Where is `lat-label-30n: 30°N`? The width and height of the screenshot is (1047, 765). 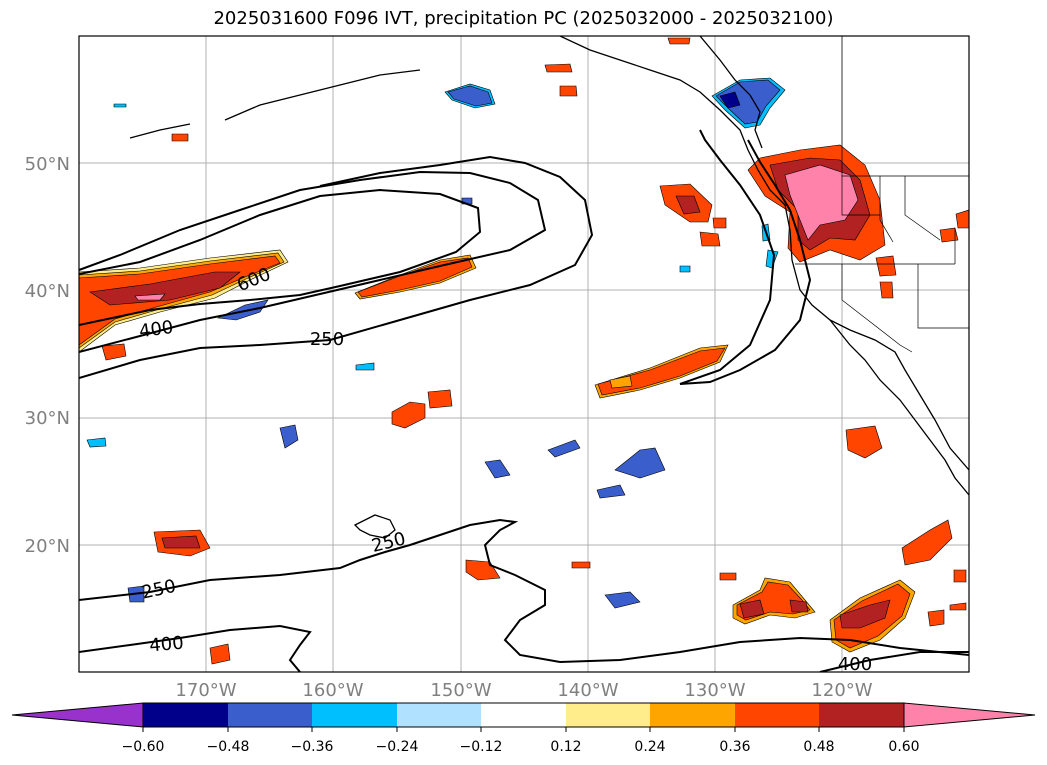
lat-label-30n: 30°N is located at coordinates (47, 418).